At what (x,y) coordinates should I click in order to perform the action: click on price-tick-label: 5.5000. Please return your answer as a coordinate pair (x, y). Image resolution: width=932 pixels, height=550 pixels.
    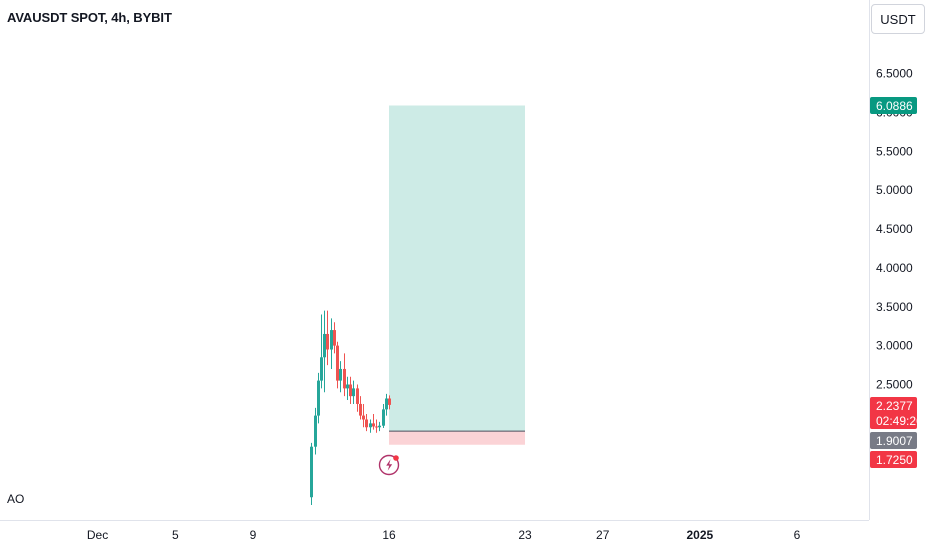
    Looking at the image, I should click on (894, 151).